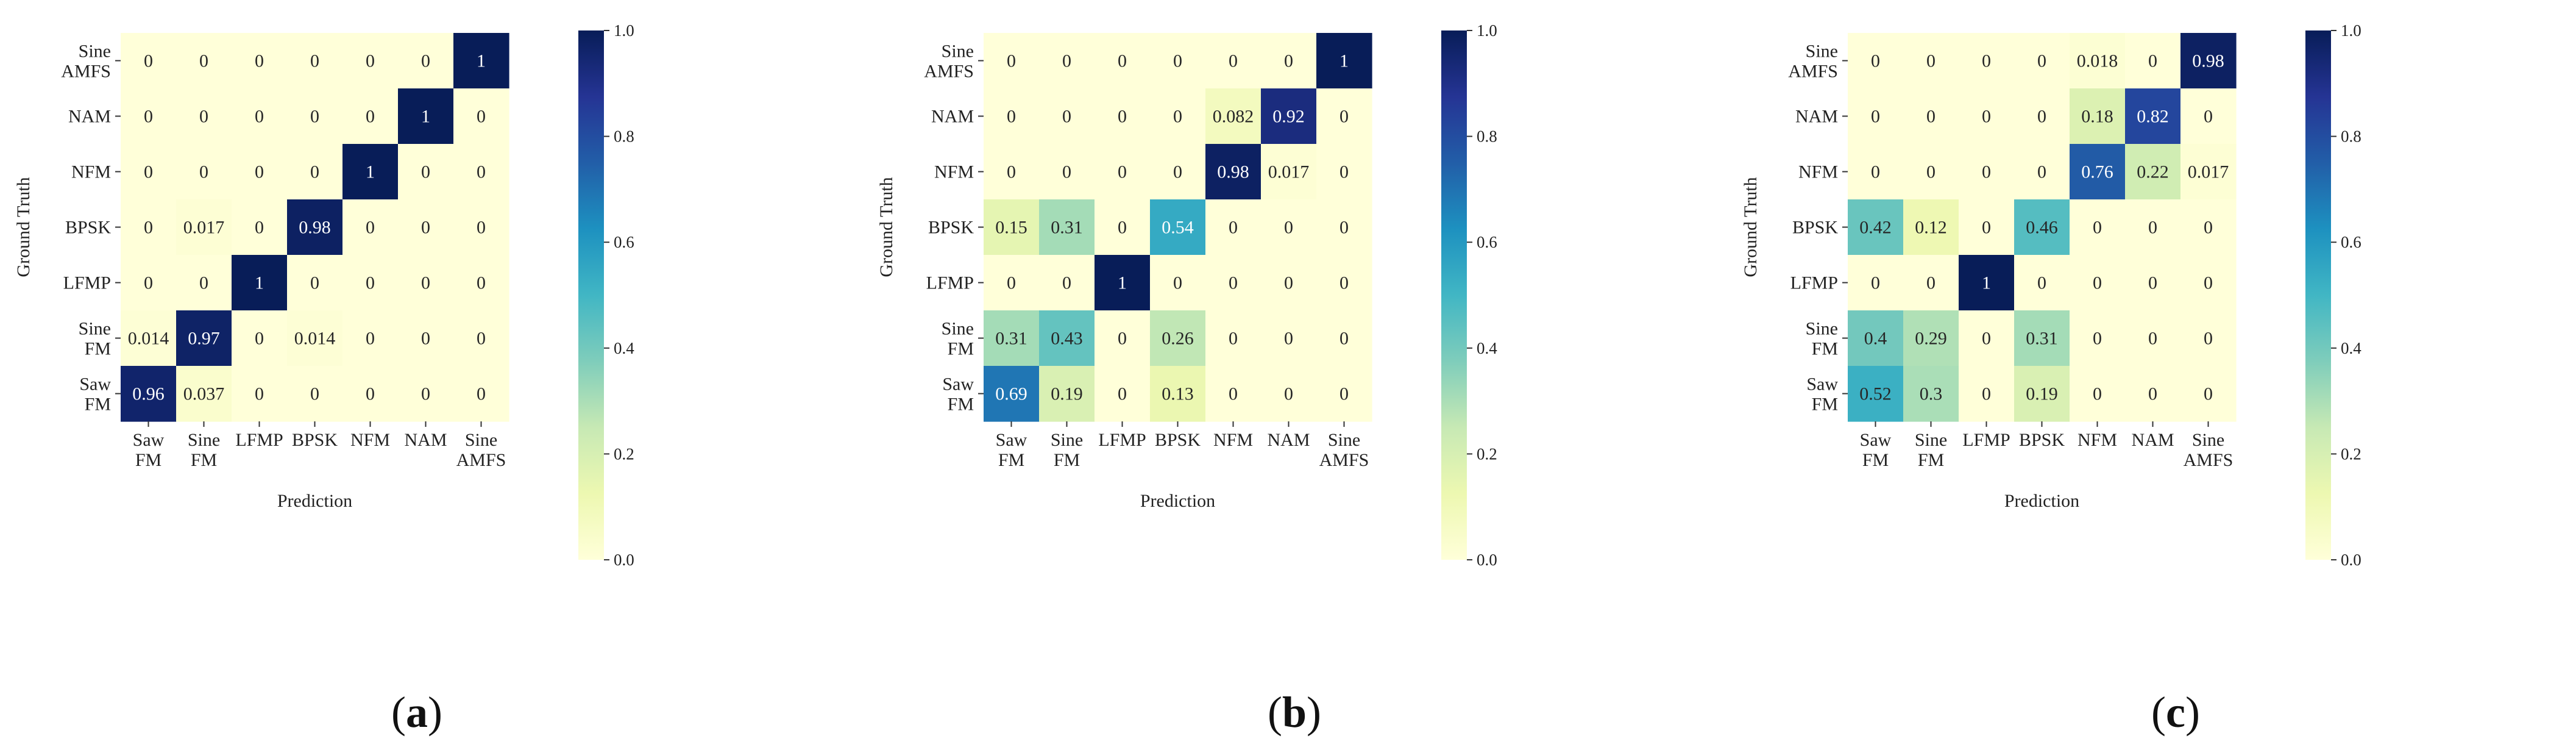 This screenshot has width=2576, height=747. I want to click on cell-value-label: 0.82, so click(2153, 117).